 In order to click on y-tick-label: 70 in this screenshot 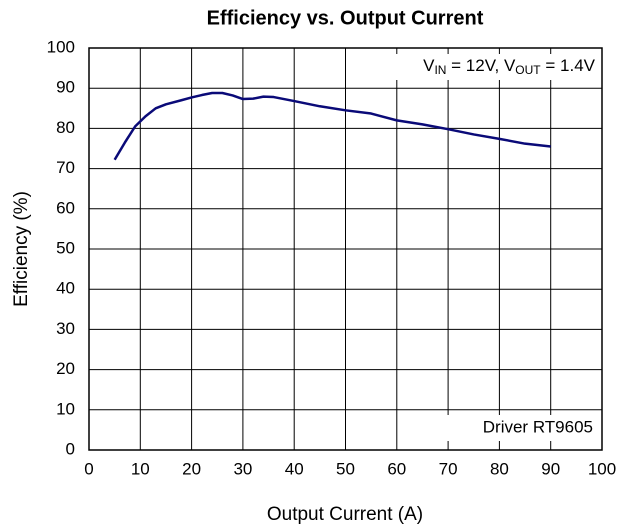, I will do `click(65, 167)`.